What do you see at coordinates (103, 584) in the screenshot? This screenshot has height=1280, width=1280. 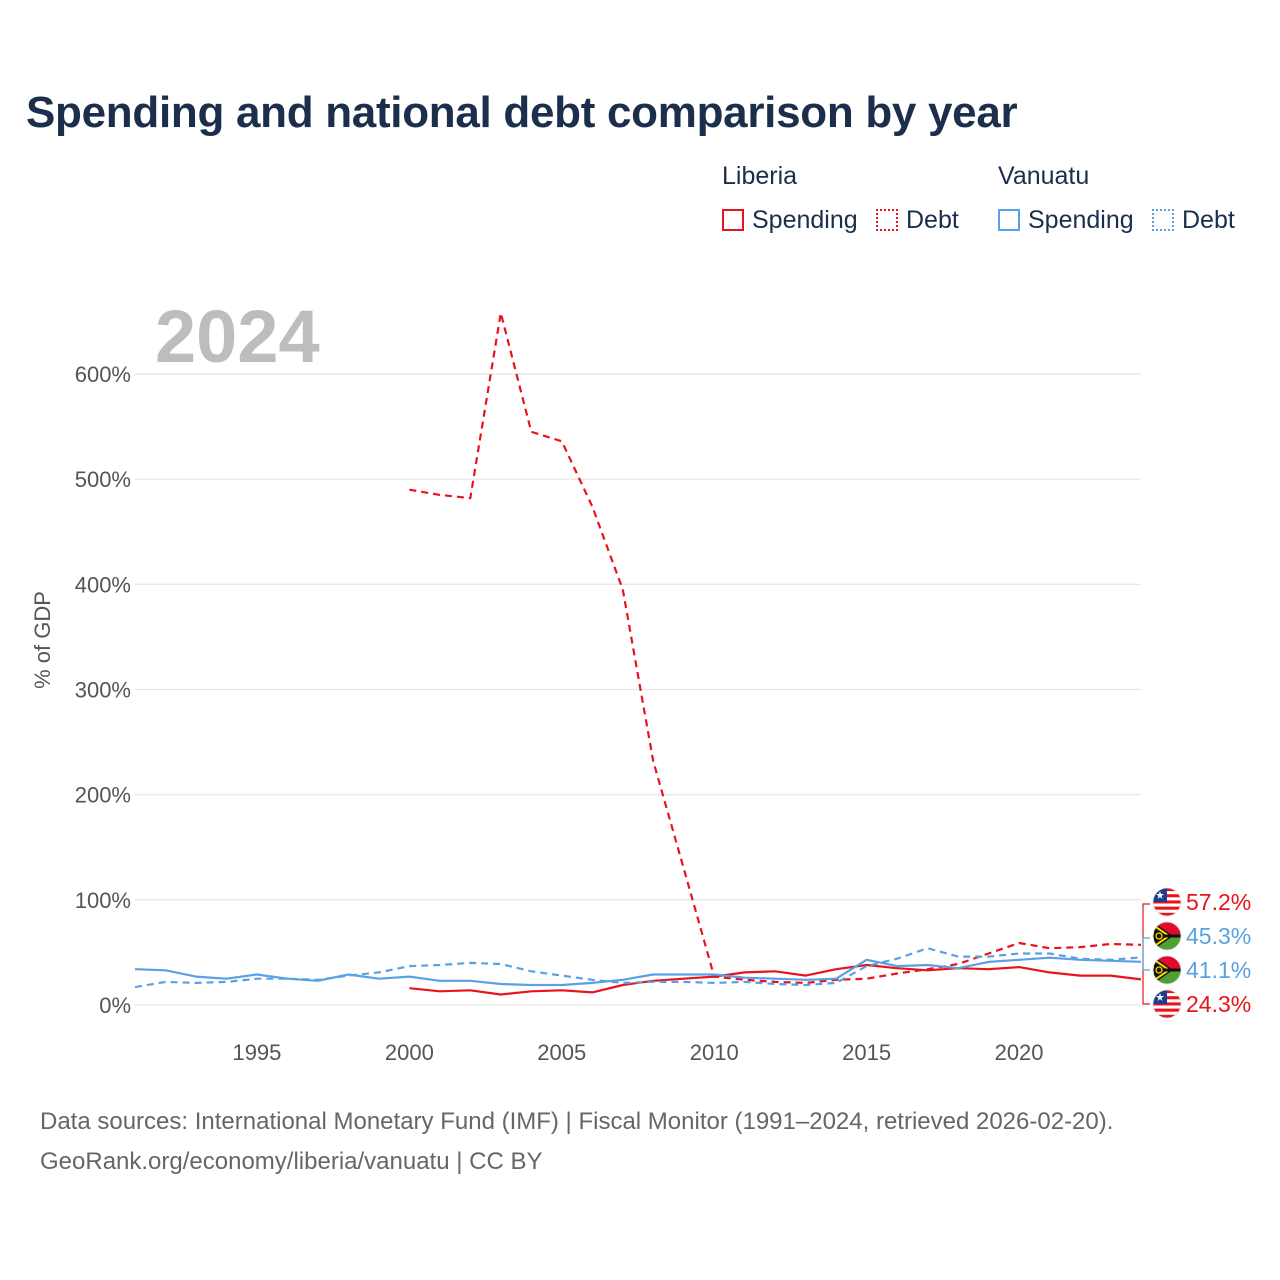 I see `y-tick-label: 400%` at bounding box center [103, 584].